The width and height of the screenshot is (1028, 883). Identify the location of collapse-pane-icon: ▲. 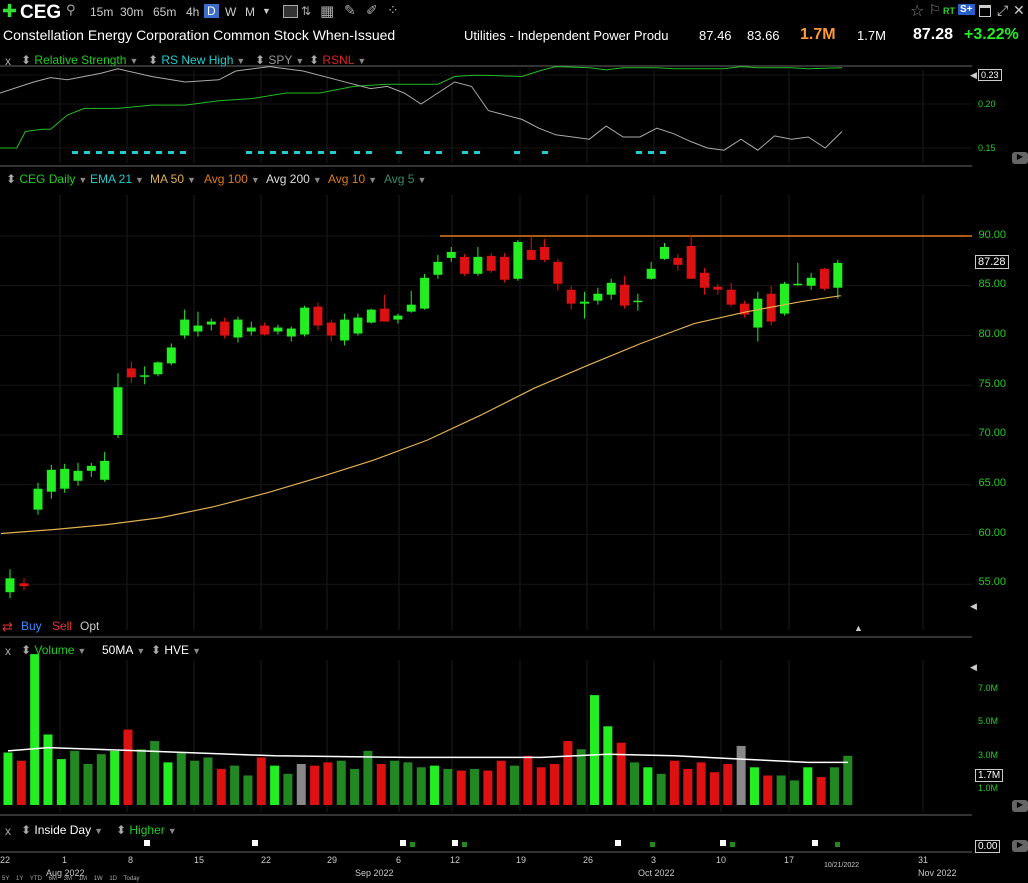
(858, 628).